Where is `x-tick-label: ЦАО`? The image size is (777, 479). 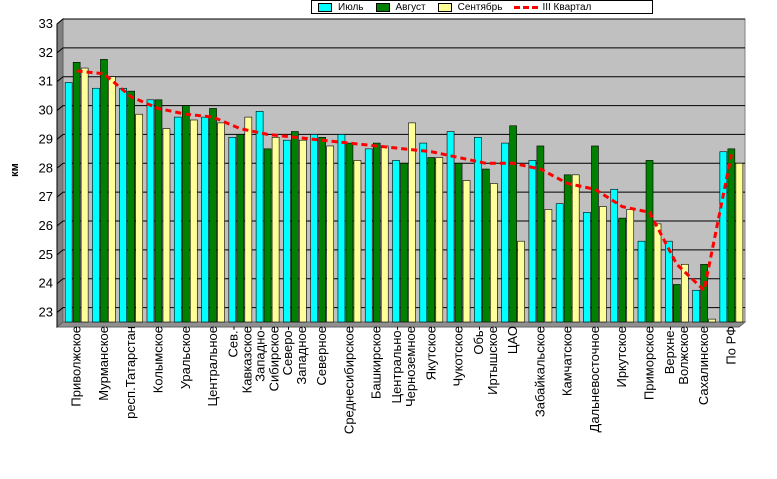
x-tick-label: ЦАО is located at coordinates (512, 340).